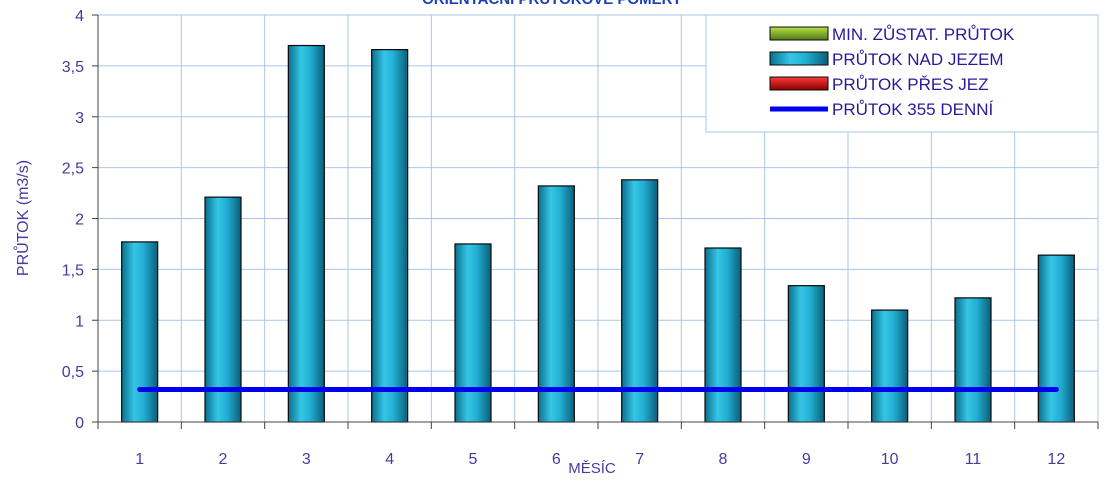 The width and height of the screenshot is (1111, 482). I want to click on x-tick-label: 5, so click(473, 459).